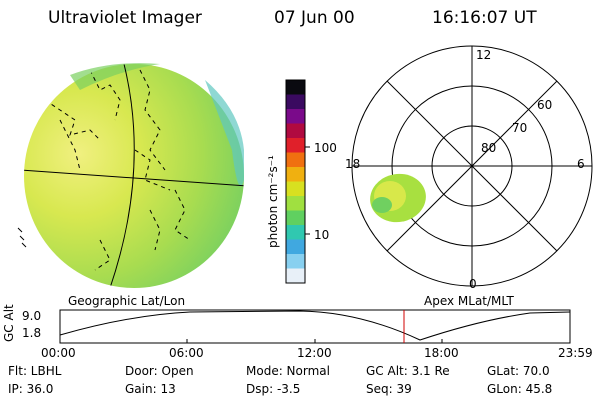 Image resolution: width=600 pixels, height=400 pixels. I want to click on latitude-line, so click(134, 178).